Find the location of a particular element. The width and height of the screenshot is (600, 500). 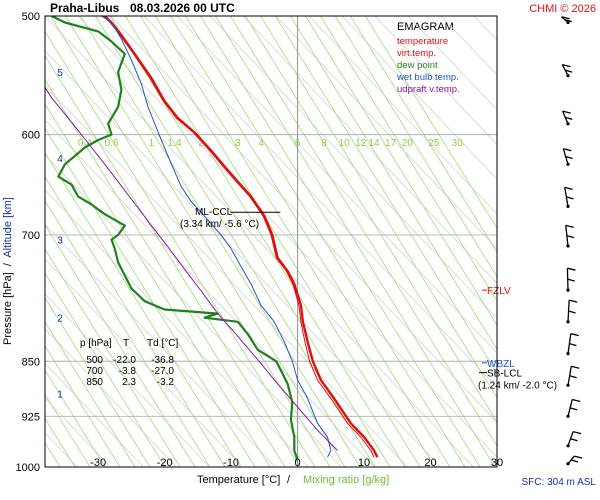

y-axis-label-altitude: Altitude [km] is located at coordinates (8, 227).